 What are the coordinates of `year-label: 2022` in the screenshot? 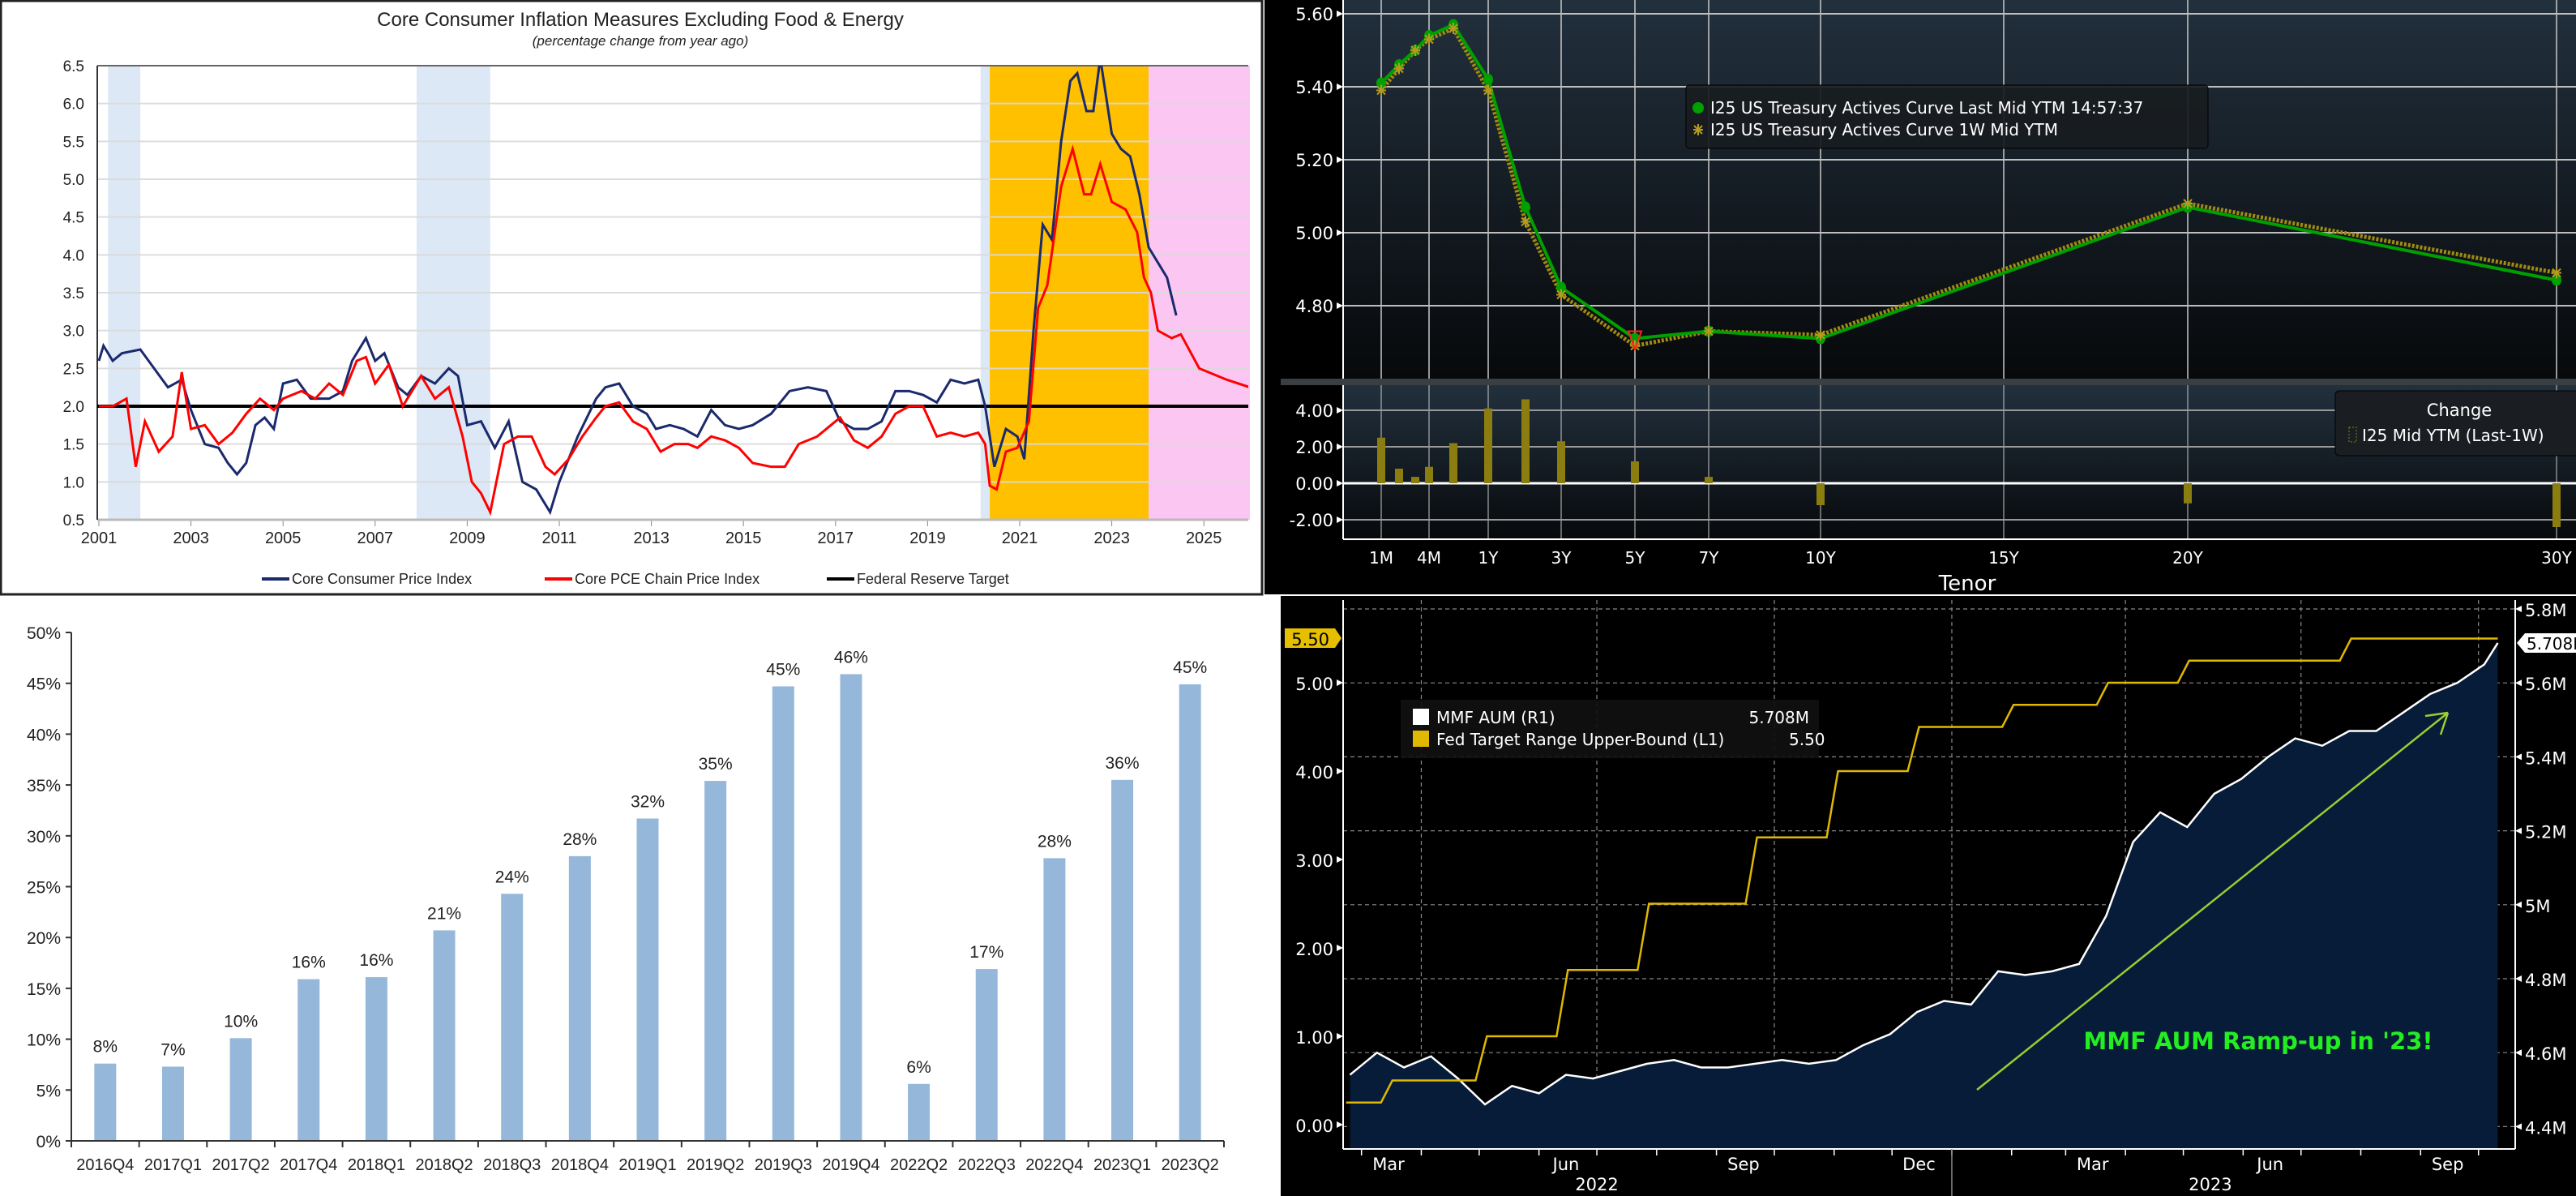 It's located at (1596, 1184).